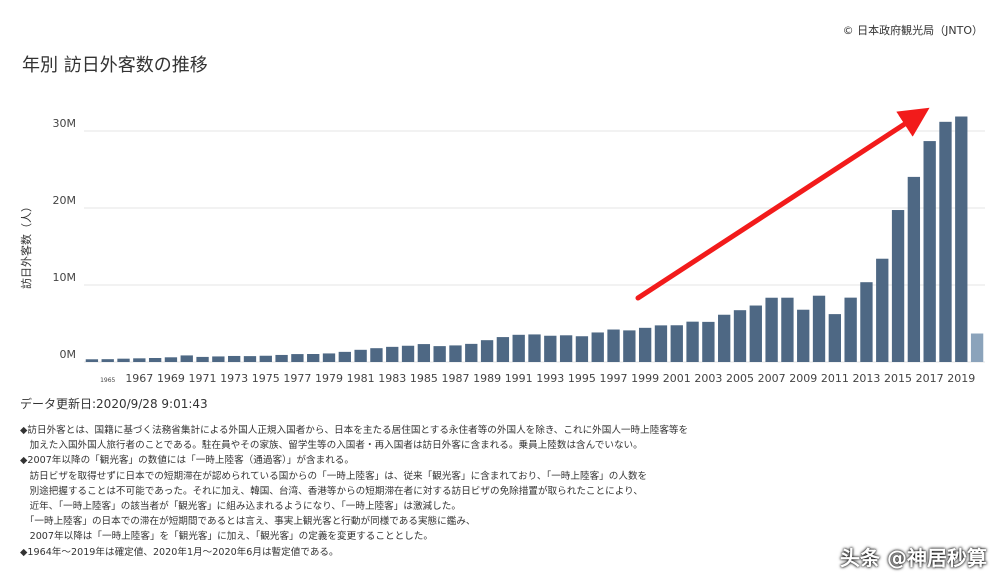  Describe the element at coordinates (424, 378) in the screenshot. I see `x-tick-label: 1985` at that location.